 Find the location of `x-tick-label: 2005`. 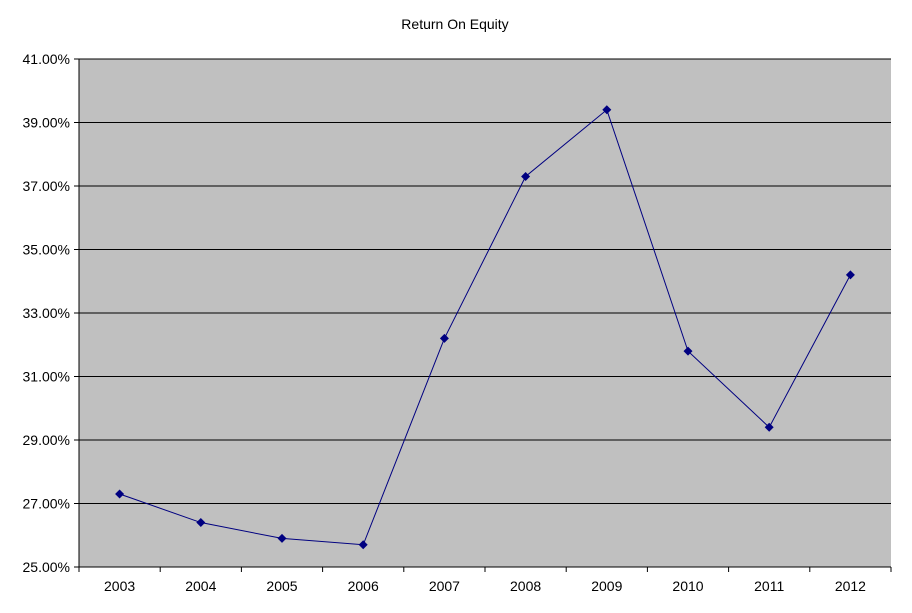

x-tick-label: 2005 is located at coordinates (281, 586).